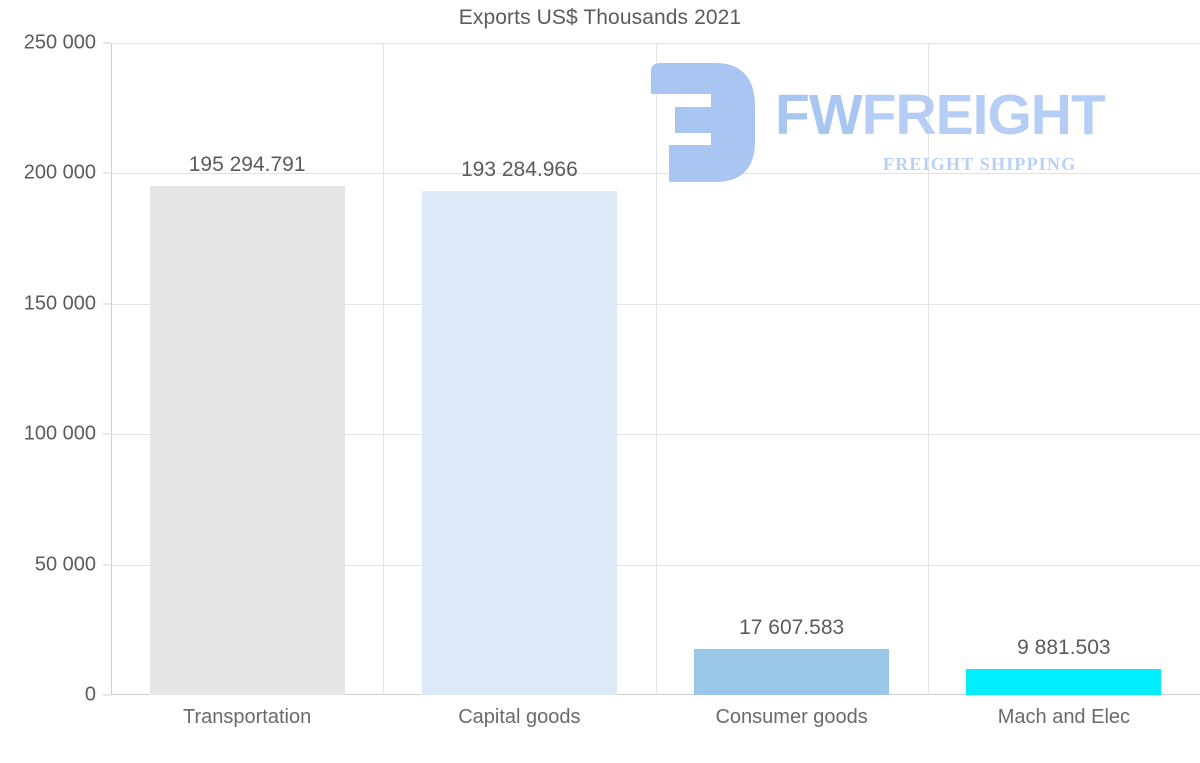  I want to click on bar-consumer-goods, so click(792, 672).